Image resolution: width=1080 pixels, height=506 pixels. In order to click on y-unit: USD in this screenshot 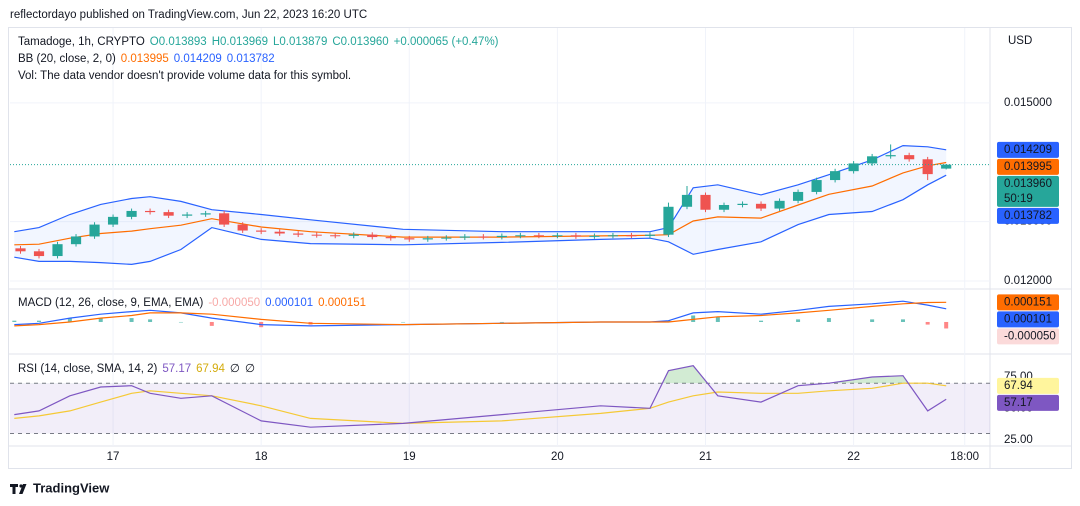, I will do `click(1020, 41)`.